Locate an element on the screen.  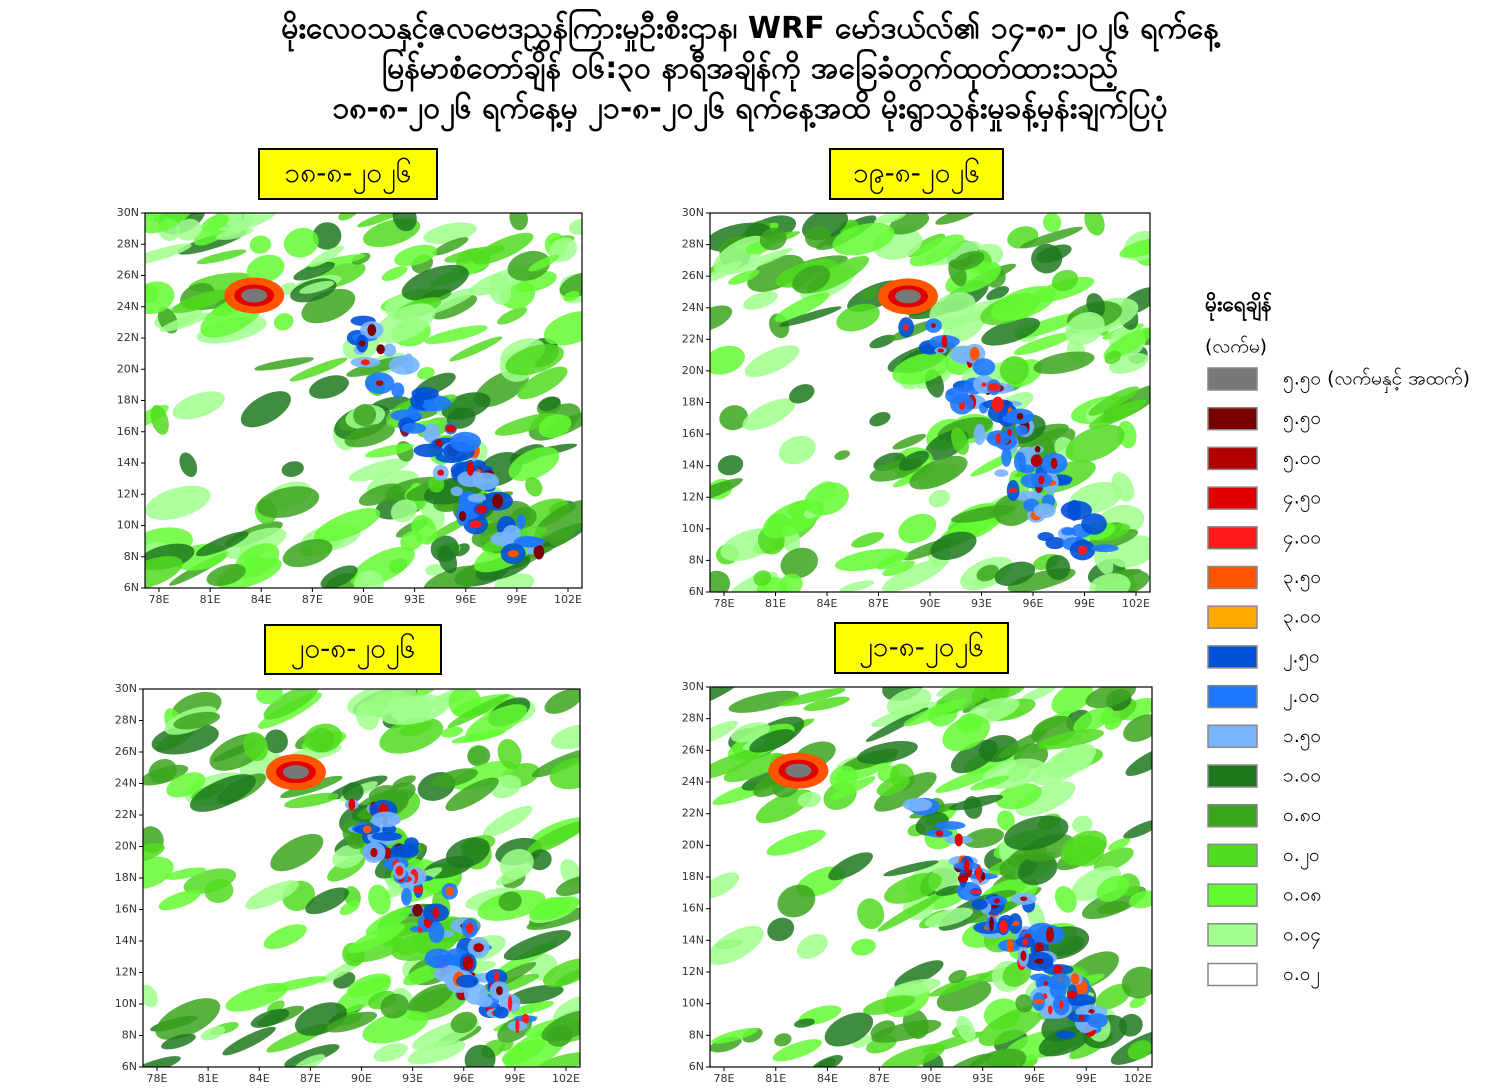
lon-label: 99E is located at coordinates (1084, 603).